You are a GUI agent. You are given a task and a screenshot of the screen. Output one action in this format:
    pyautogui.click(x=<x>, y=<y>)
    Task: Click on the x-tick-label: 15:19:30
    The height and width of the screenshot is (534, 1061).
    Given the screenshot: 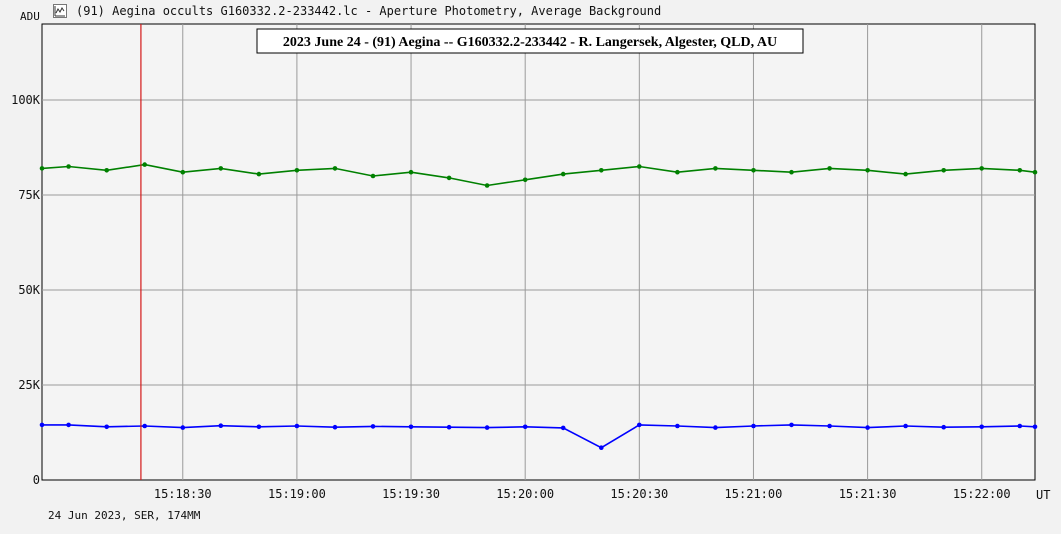 What is the action you would take?
    pyautogui.click(x=411, y=494)
    